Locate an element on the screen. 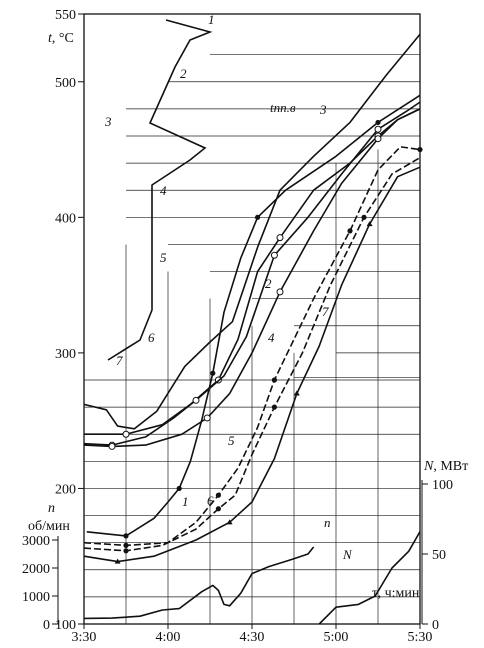 This screenshot has height=648, width=484. temperature-tick-label: 300 is located at coordinates (65, 354).